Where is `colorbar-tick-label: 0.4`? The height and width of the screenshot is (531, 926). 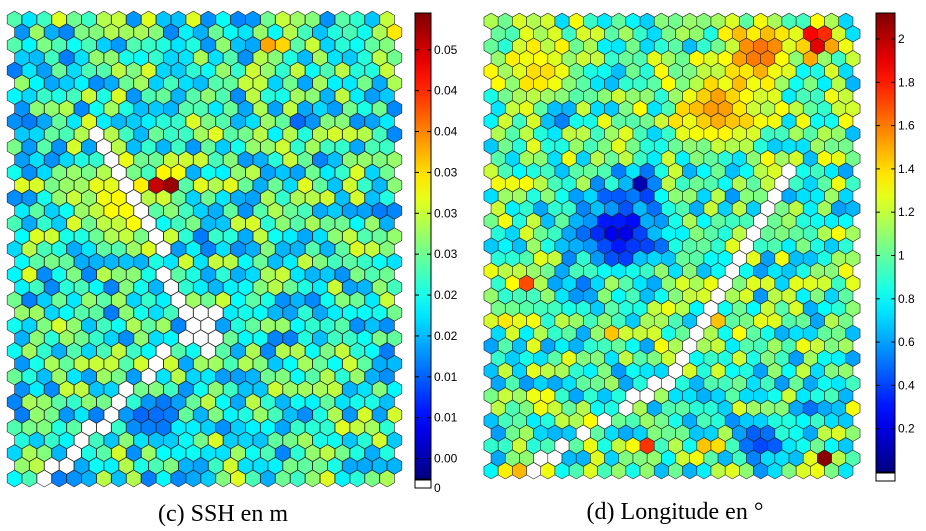
colorbar-tick-label: 0.4 is located at coordinates (906, 385).